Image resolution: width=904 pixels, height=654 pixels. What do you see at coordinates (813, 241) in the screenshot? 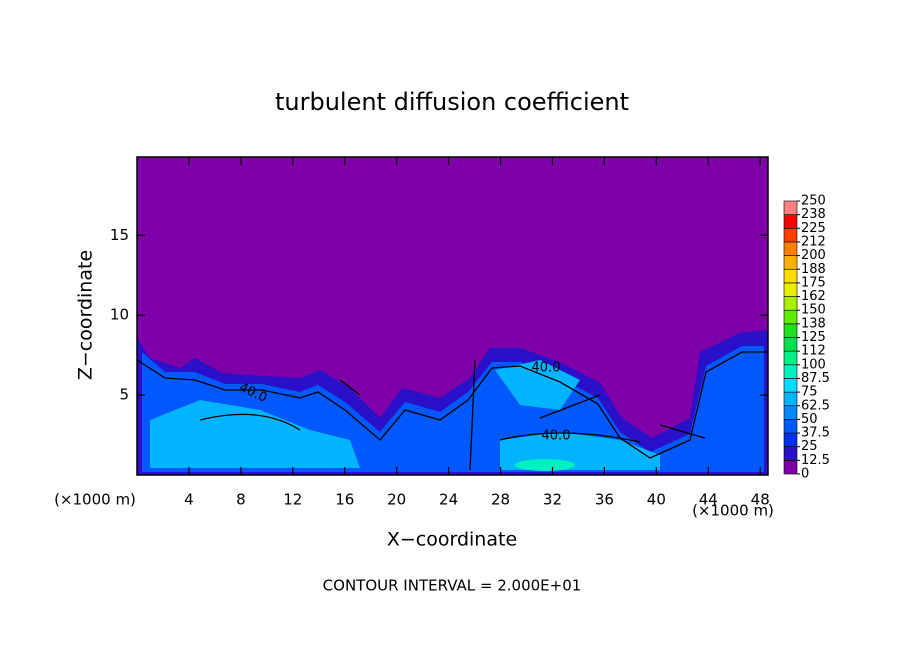
I see `colorbar-label: 212` at bounding box center [813, 241].